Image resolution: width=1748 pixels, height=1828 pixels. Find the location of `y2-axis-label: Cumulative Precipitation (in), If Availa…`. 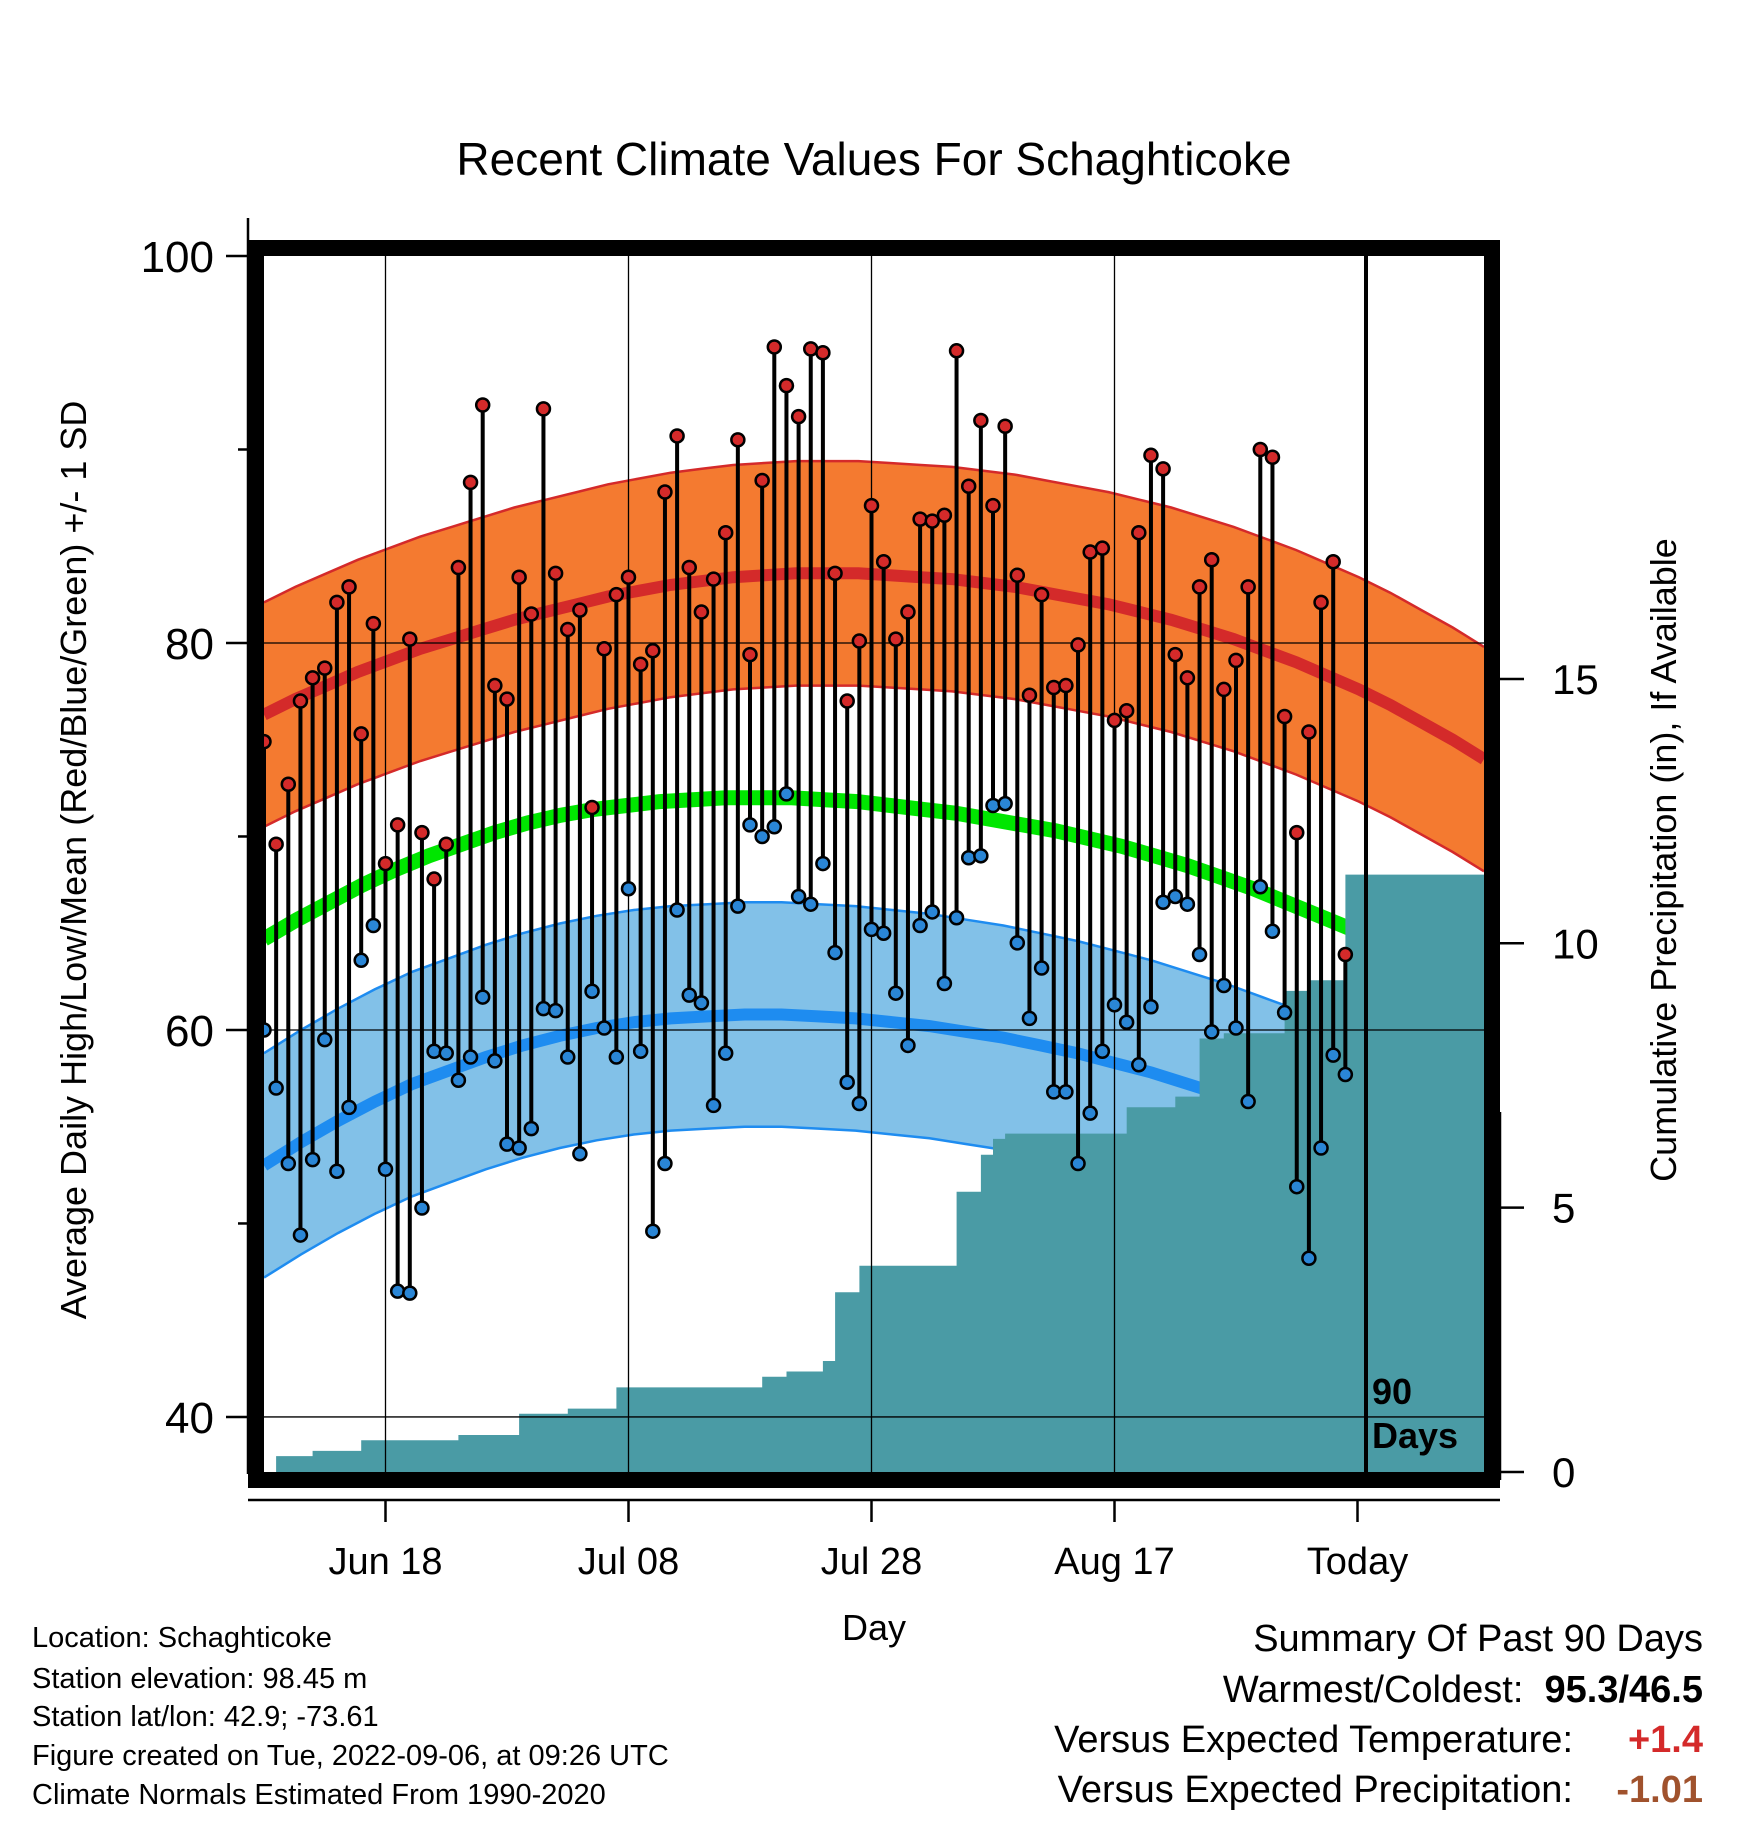

y2-axis-label: Cumulative Precipitation (in), If Availa… is located at coordinates (1663, 860).